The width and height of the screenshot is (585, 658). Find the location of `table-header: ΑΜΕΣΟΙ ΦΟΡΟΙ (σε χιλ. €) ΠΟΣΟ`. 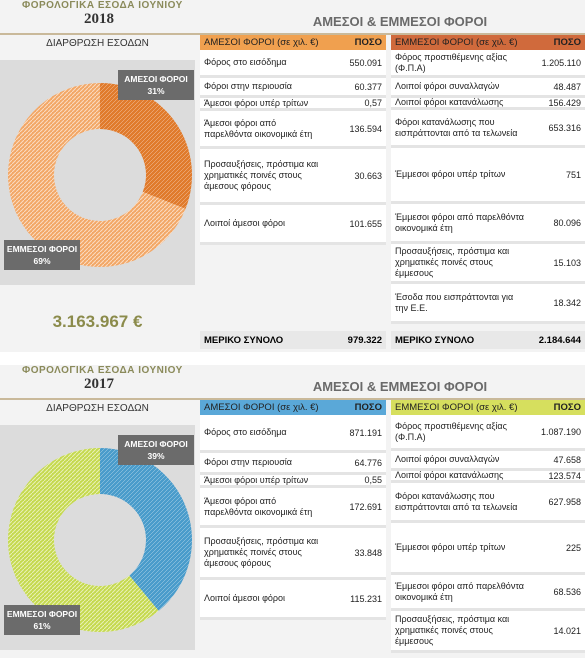

table-header: ΑΜΕΣΟΙ ΦΟΡΟΙ (σε χιλ. €) ΠΟΣΟ is located at coordinates (293, 42).